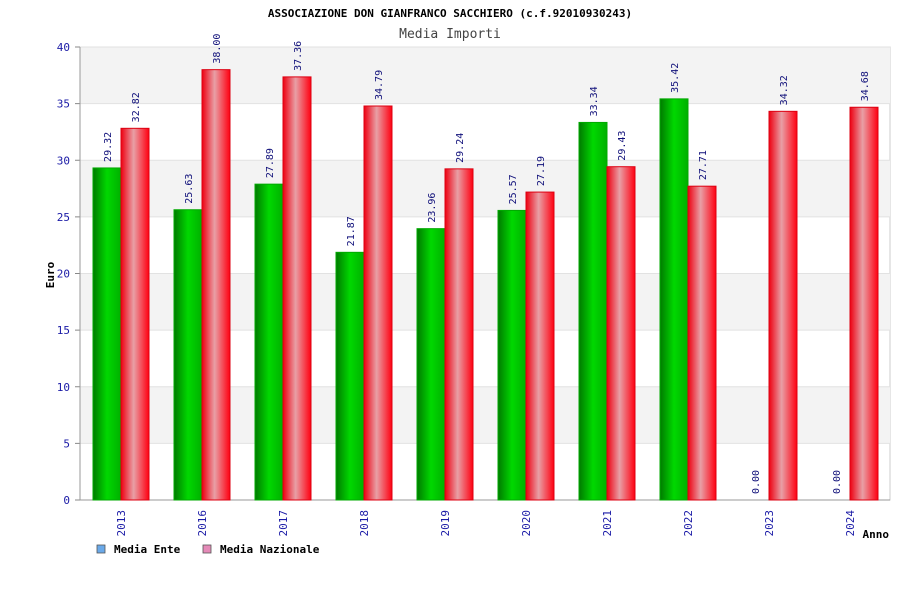 Image resolution: width=900 pixels, height=600 pixels. I want to click on bar-media-nazionale-2024, so click(864, 303).